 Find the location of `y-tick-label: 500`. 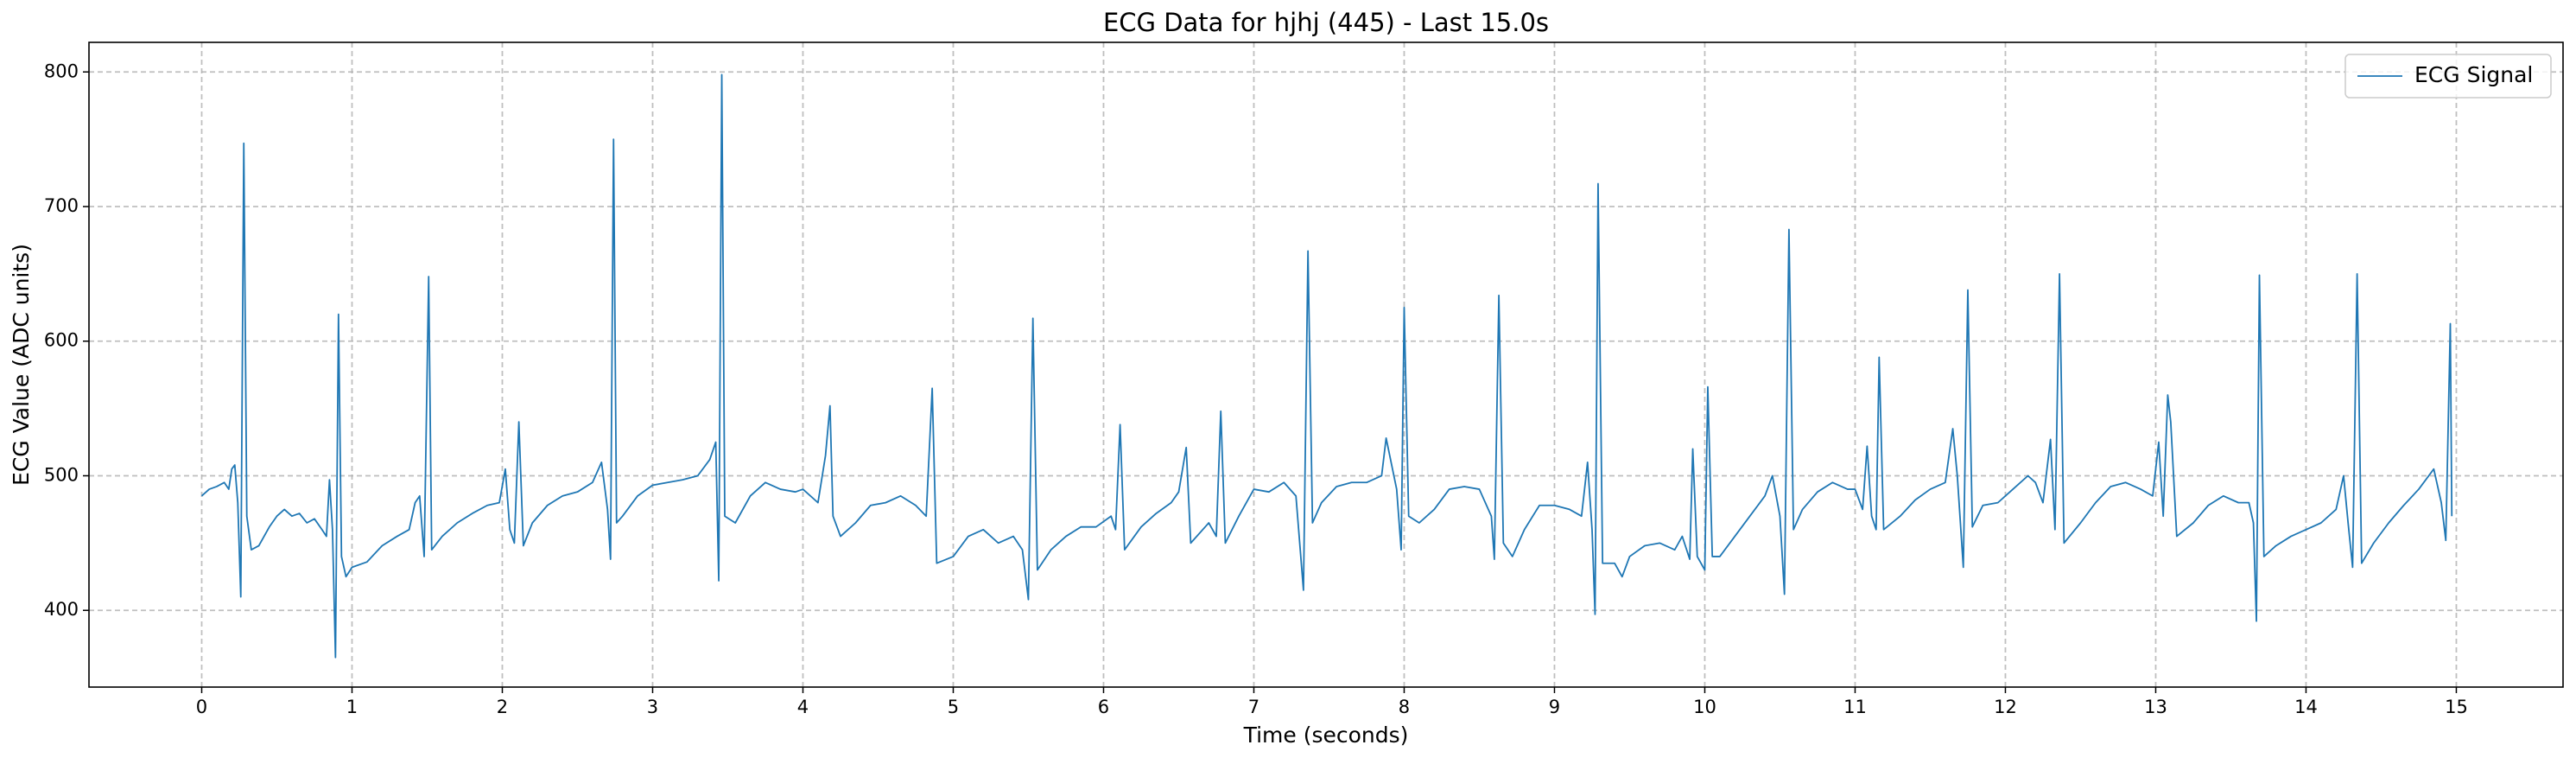

y-tick-label: 500 is located at coordinates (61, 474).